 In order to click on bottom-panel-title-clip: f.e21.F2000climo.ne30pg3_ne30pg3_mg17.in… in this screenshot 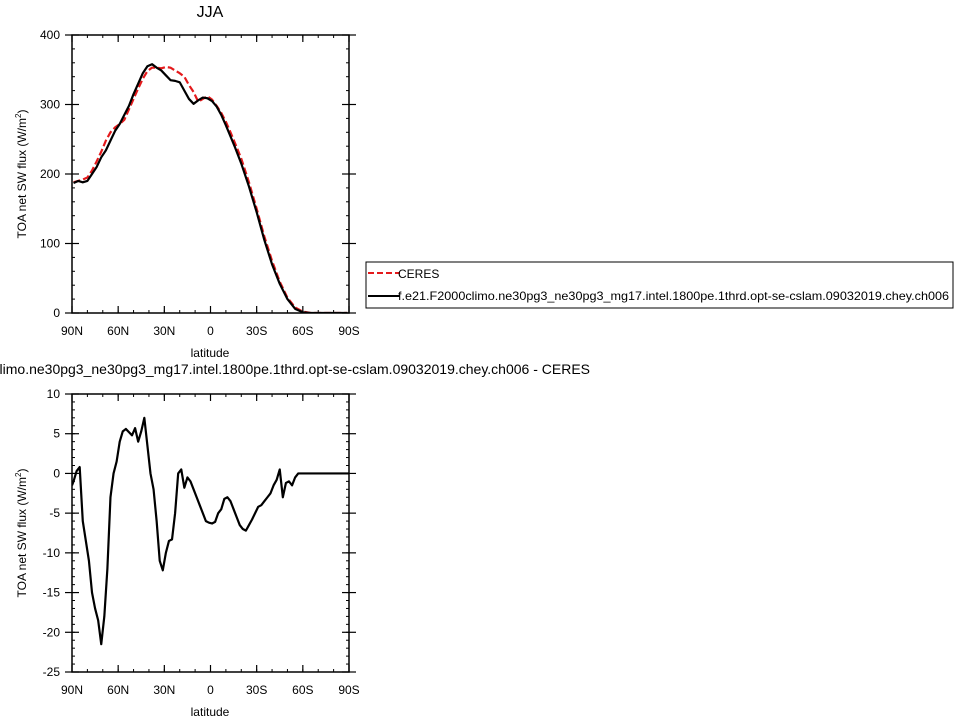, I will do `click(295, 369)`.